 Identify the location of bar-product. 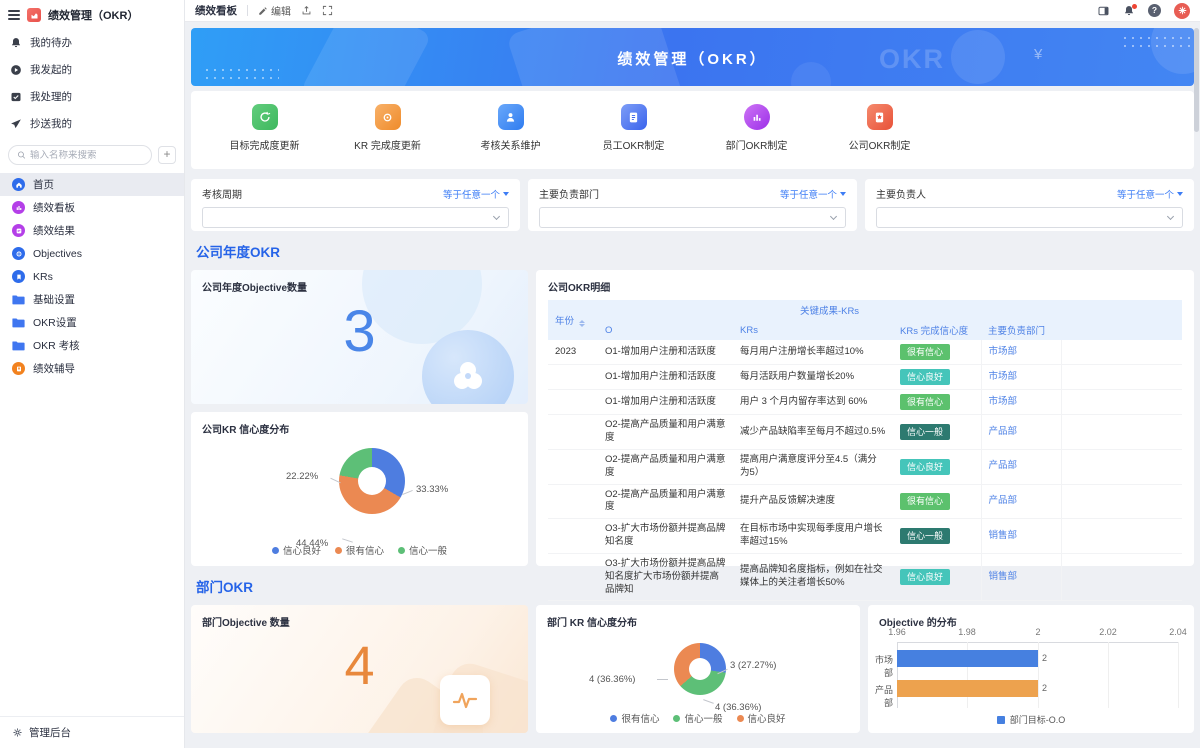
(967, 688).